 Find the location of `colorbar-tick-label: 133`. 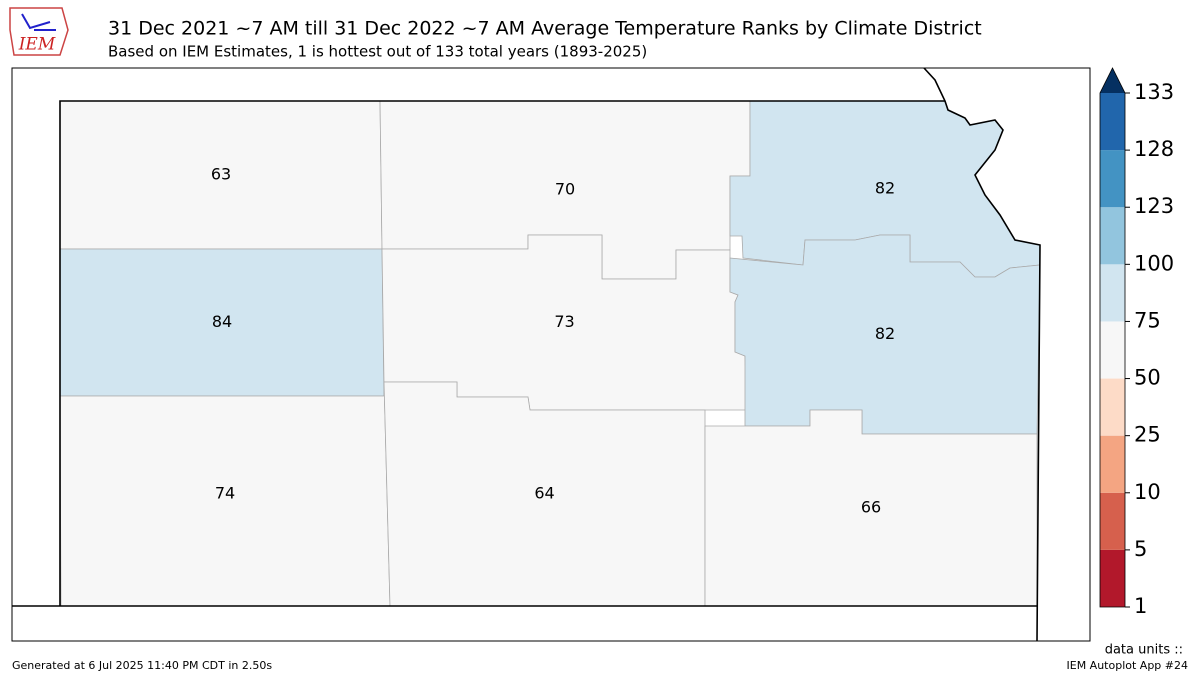

colorbar-tick-label: 133 is located at coordinates (1154, 92).